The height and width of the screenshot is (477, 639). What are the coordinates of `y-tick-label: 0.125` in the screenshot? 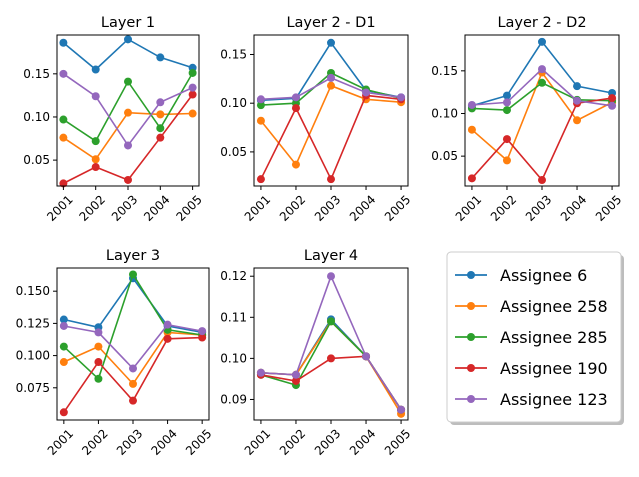 It's located at (33, 323).